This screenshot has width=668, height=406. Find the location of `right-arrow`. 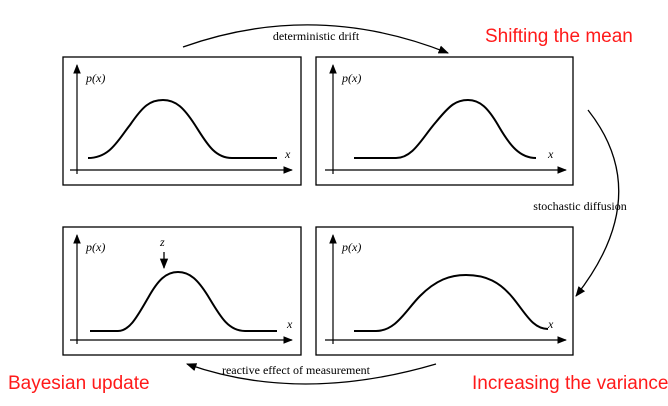

right-arrow is located at coordinates (597, 203).